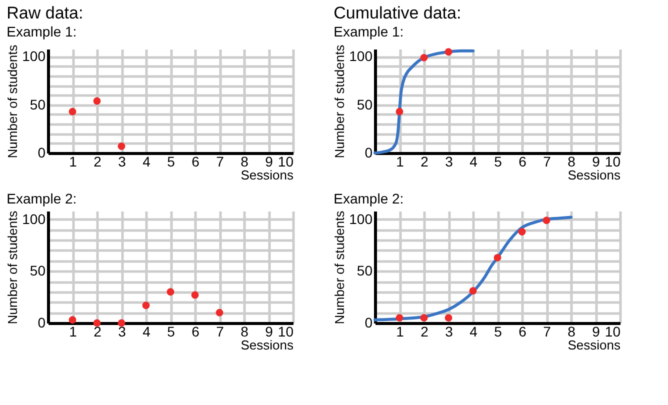 The height and width of the screenshot is (405, 668). What do you see at coordinates (45, 12) in the screenshot?
I see `chart-title: Raw data:` at bounding box center [45, 12].